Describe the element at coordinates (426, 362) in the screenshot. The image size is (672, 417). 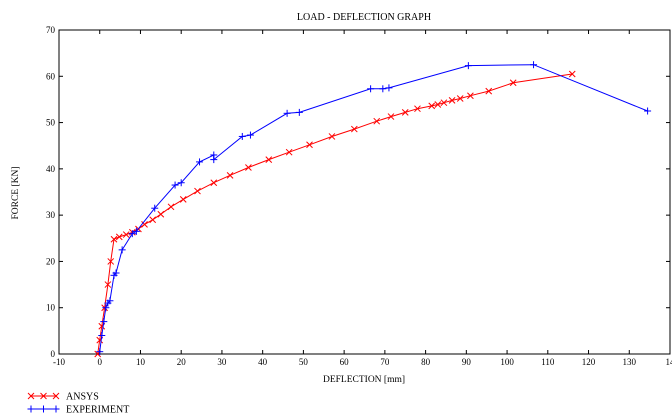
I see `x-tick-label: 80` at that location.